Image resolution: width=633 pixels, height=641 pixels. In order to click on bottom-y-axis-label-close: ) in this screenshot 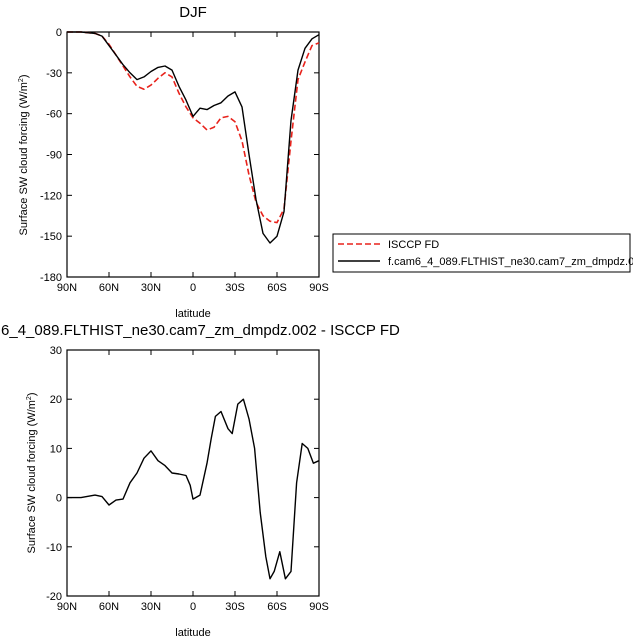, I will do `click(32, 394)`.